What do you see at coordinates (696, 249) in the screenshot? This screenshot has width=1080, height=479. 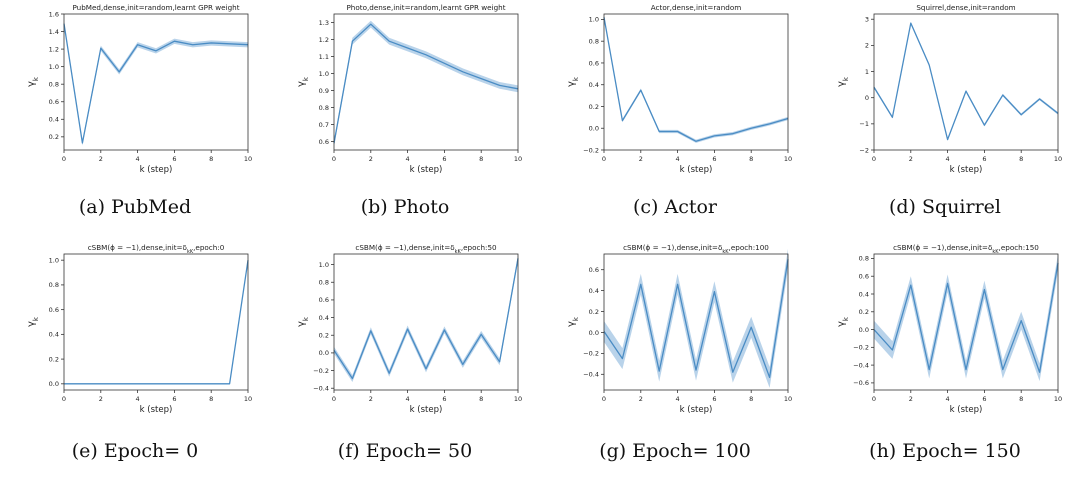 I see `chart-title: cSBM(ϕ = −1),dense,init=δkK,epoch:100` at bounding box center [696, 249].